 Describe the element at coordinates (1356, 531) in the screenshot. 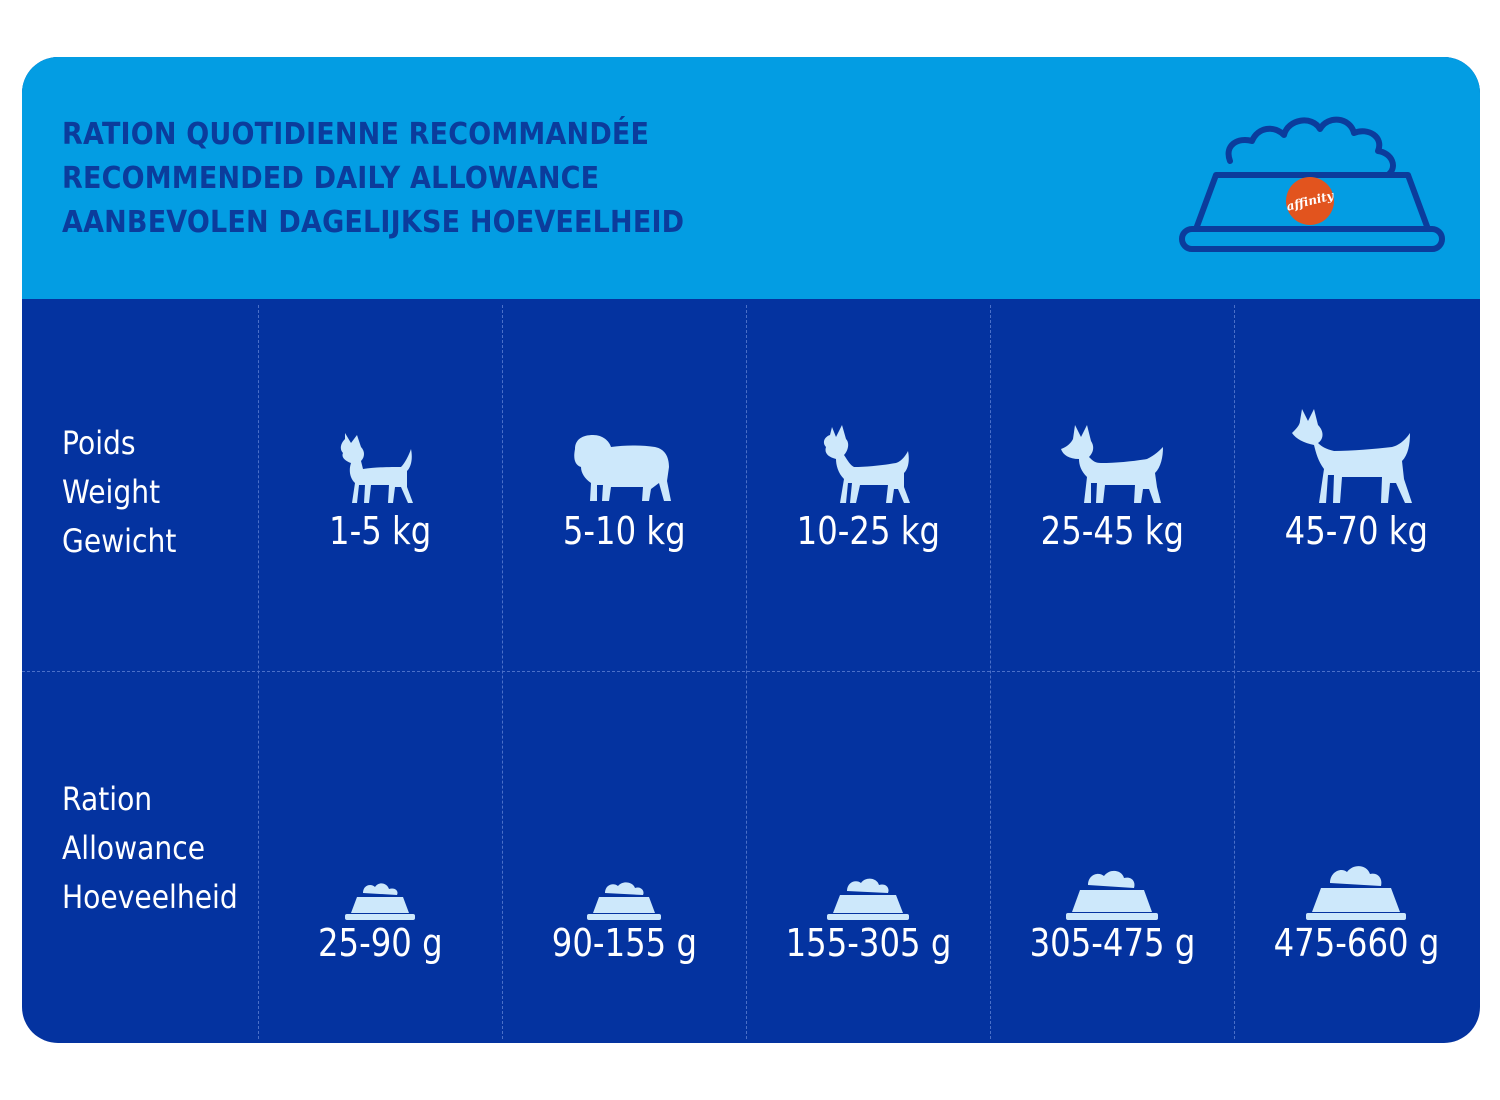

I see `weight-value: 45-70 kg` at that location.